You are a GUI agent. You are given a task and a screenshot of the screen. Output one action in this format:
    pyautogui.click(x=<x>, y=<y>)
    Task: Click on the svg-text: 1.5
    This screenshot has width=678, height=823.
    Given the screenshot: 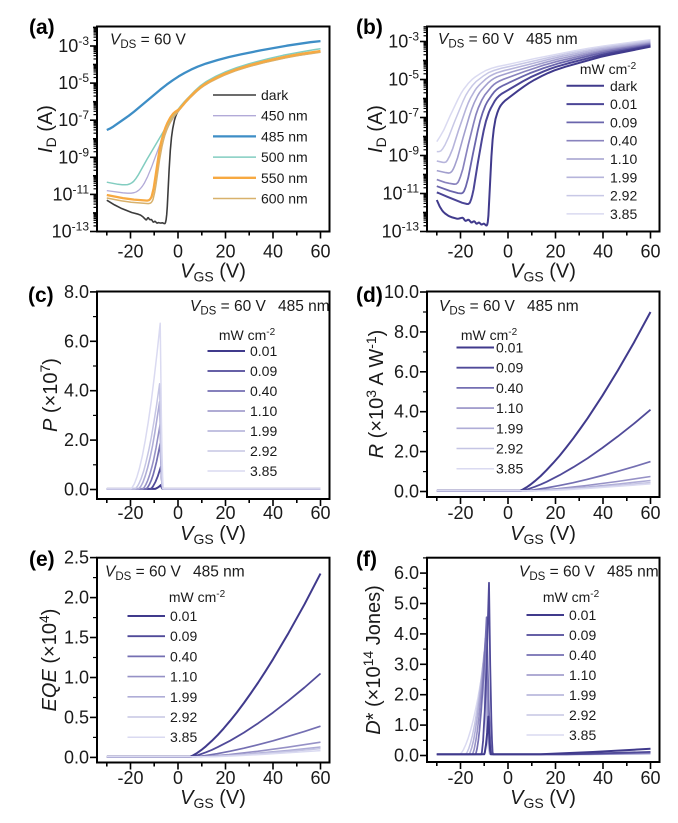 What is the action you would take?
    pyautogui.click(x=76, y=638)
    